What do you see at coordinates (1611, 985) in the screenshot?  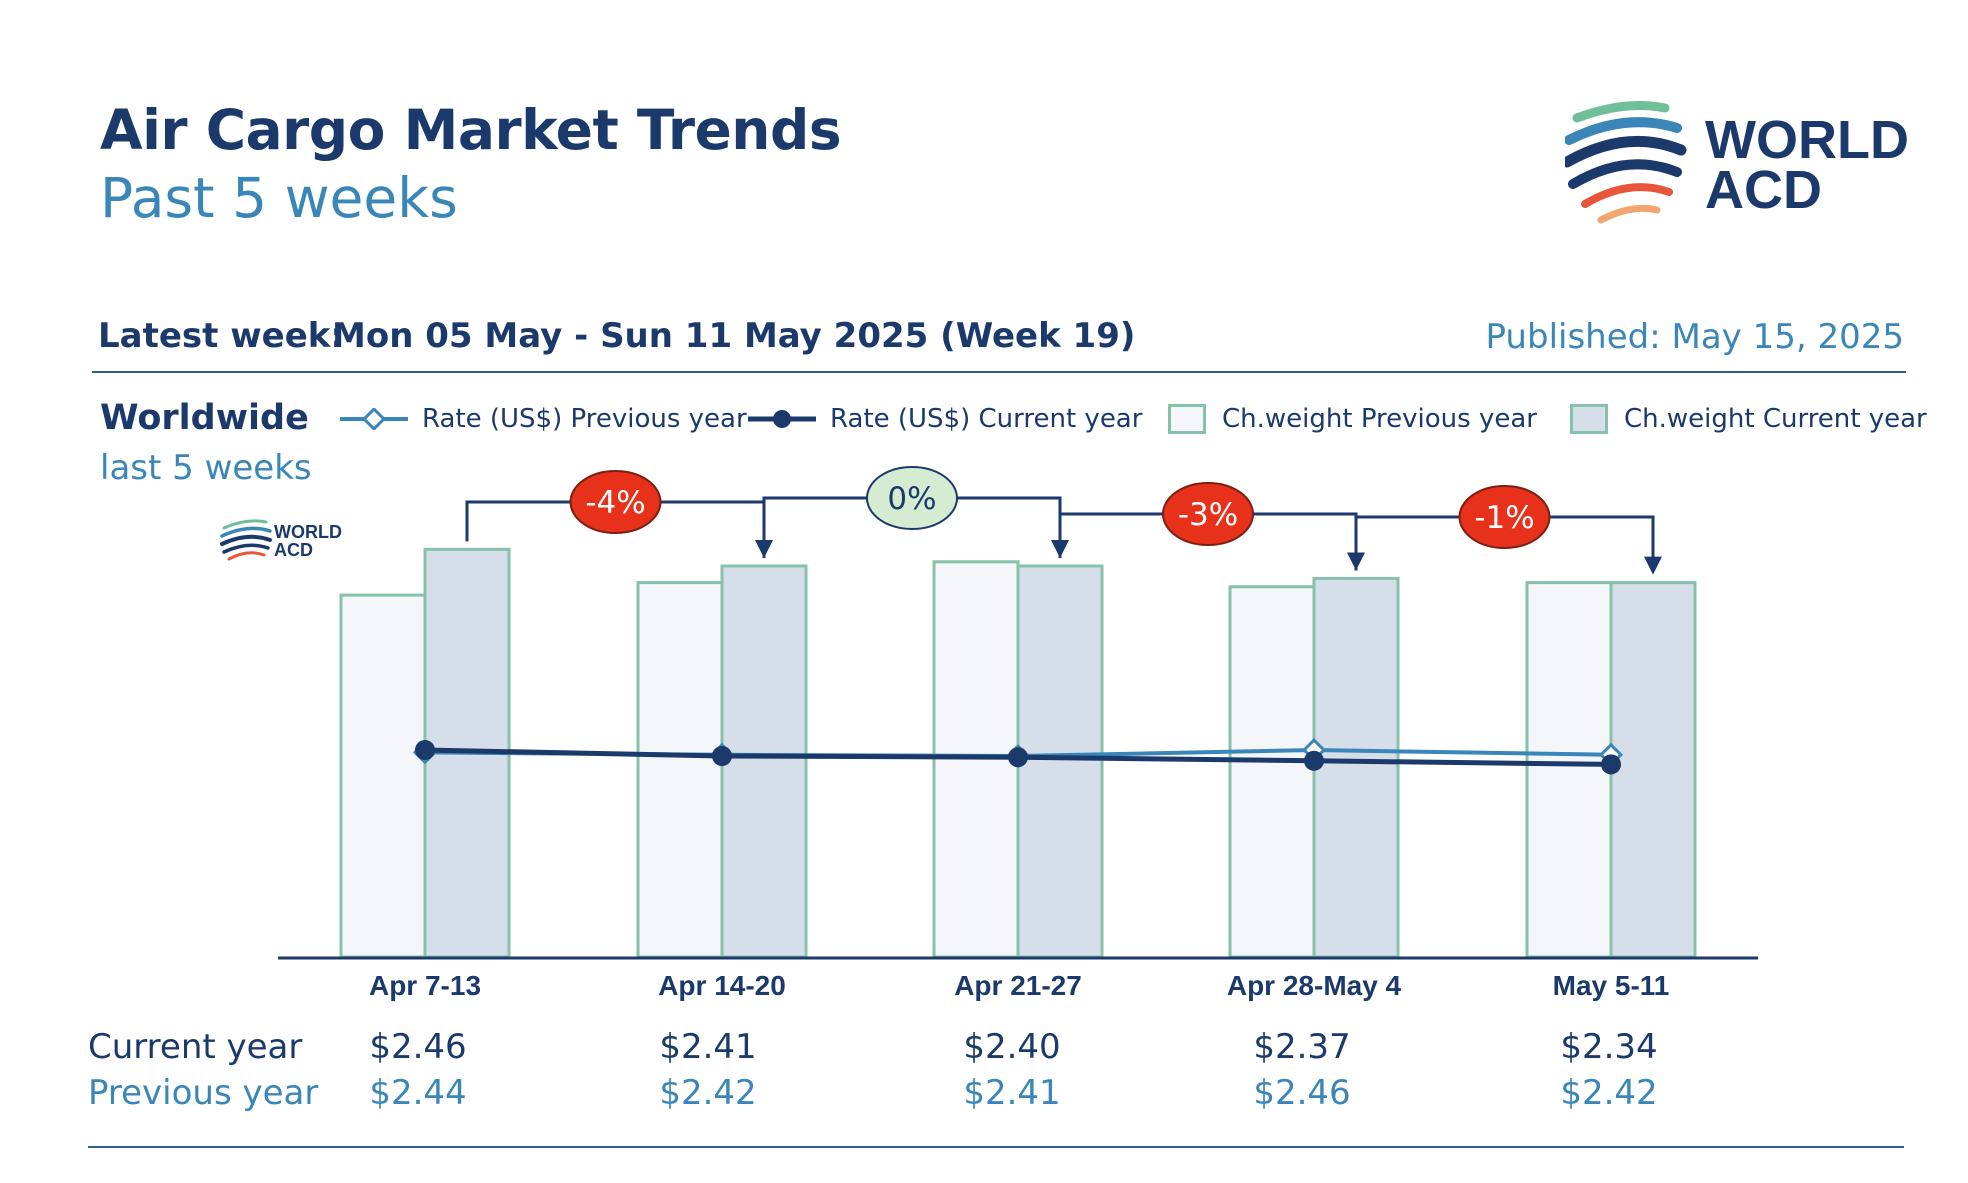 I see `x-tick-label: May 5-11` at bounding box center [1611, 985].